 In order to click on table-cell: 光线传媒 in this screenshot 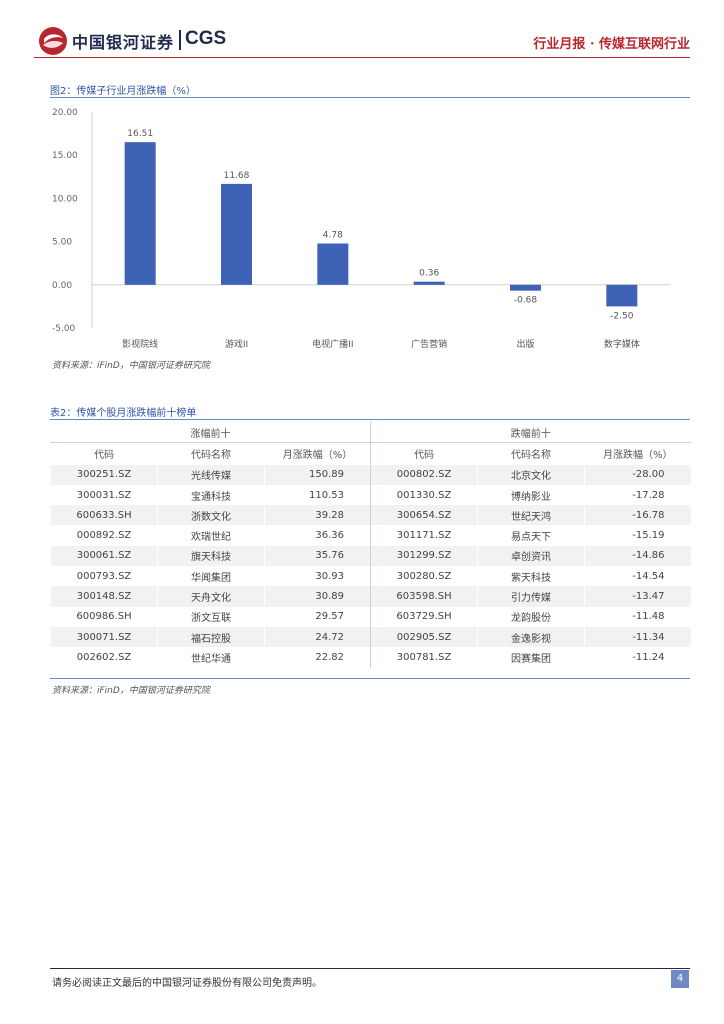, I will do `click(211, 474)`.